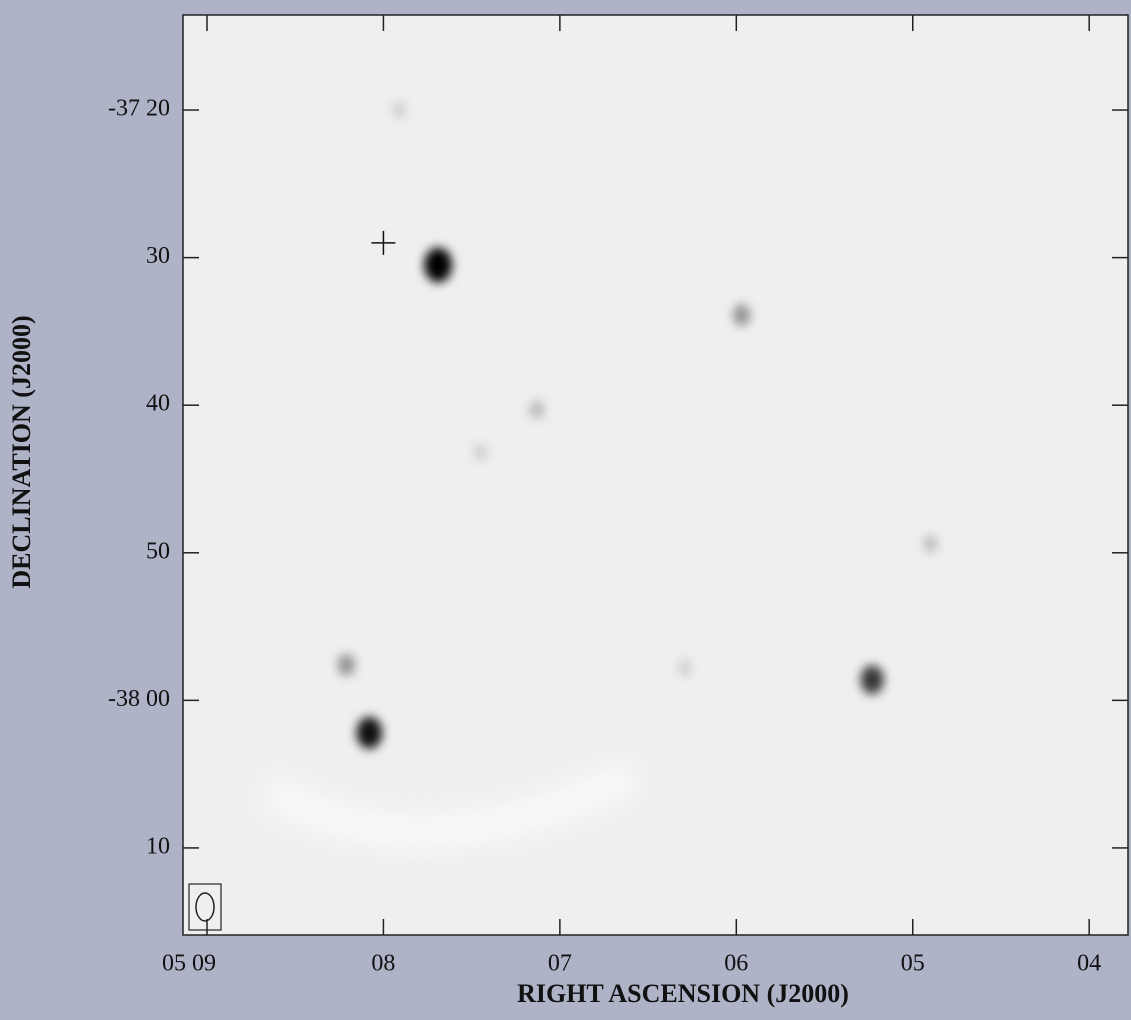 The image size is (1131, 1020). What do you see at coordinates (383, 242) in the screenshot?
I see `marker` at bounding box center [383, 242].